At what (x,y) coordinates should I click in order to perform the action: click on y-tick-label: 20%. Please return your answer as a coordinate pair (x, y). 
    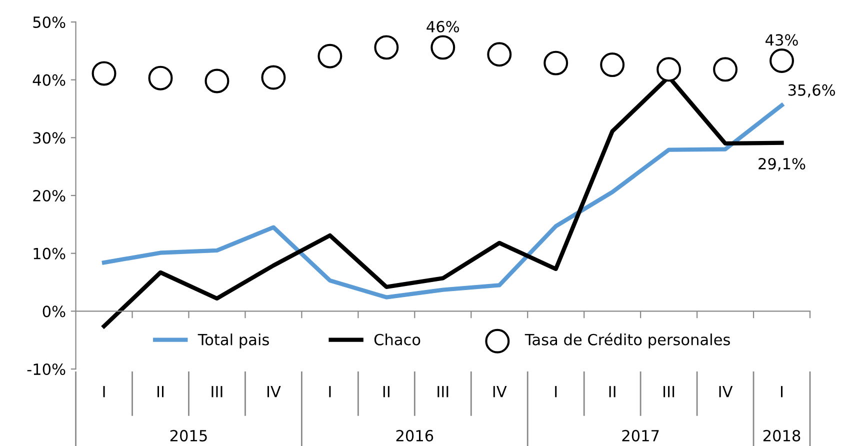
    Looking at the image, I should click on (49, 196).